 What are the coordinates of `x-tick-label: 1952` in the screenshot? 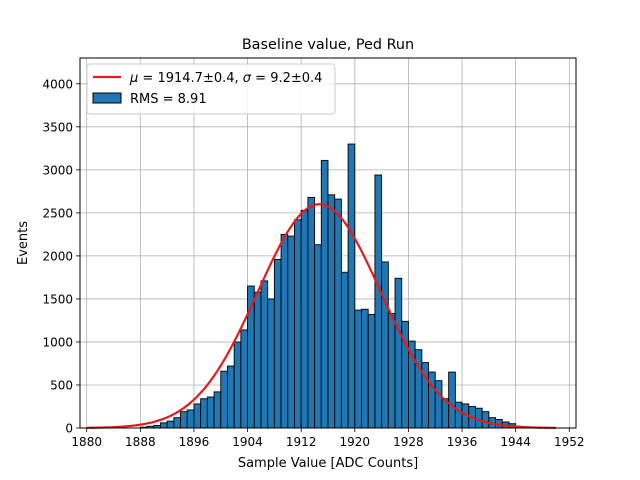 It's located at (569, 442).